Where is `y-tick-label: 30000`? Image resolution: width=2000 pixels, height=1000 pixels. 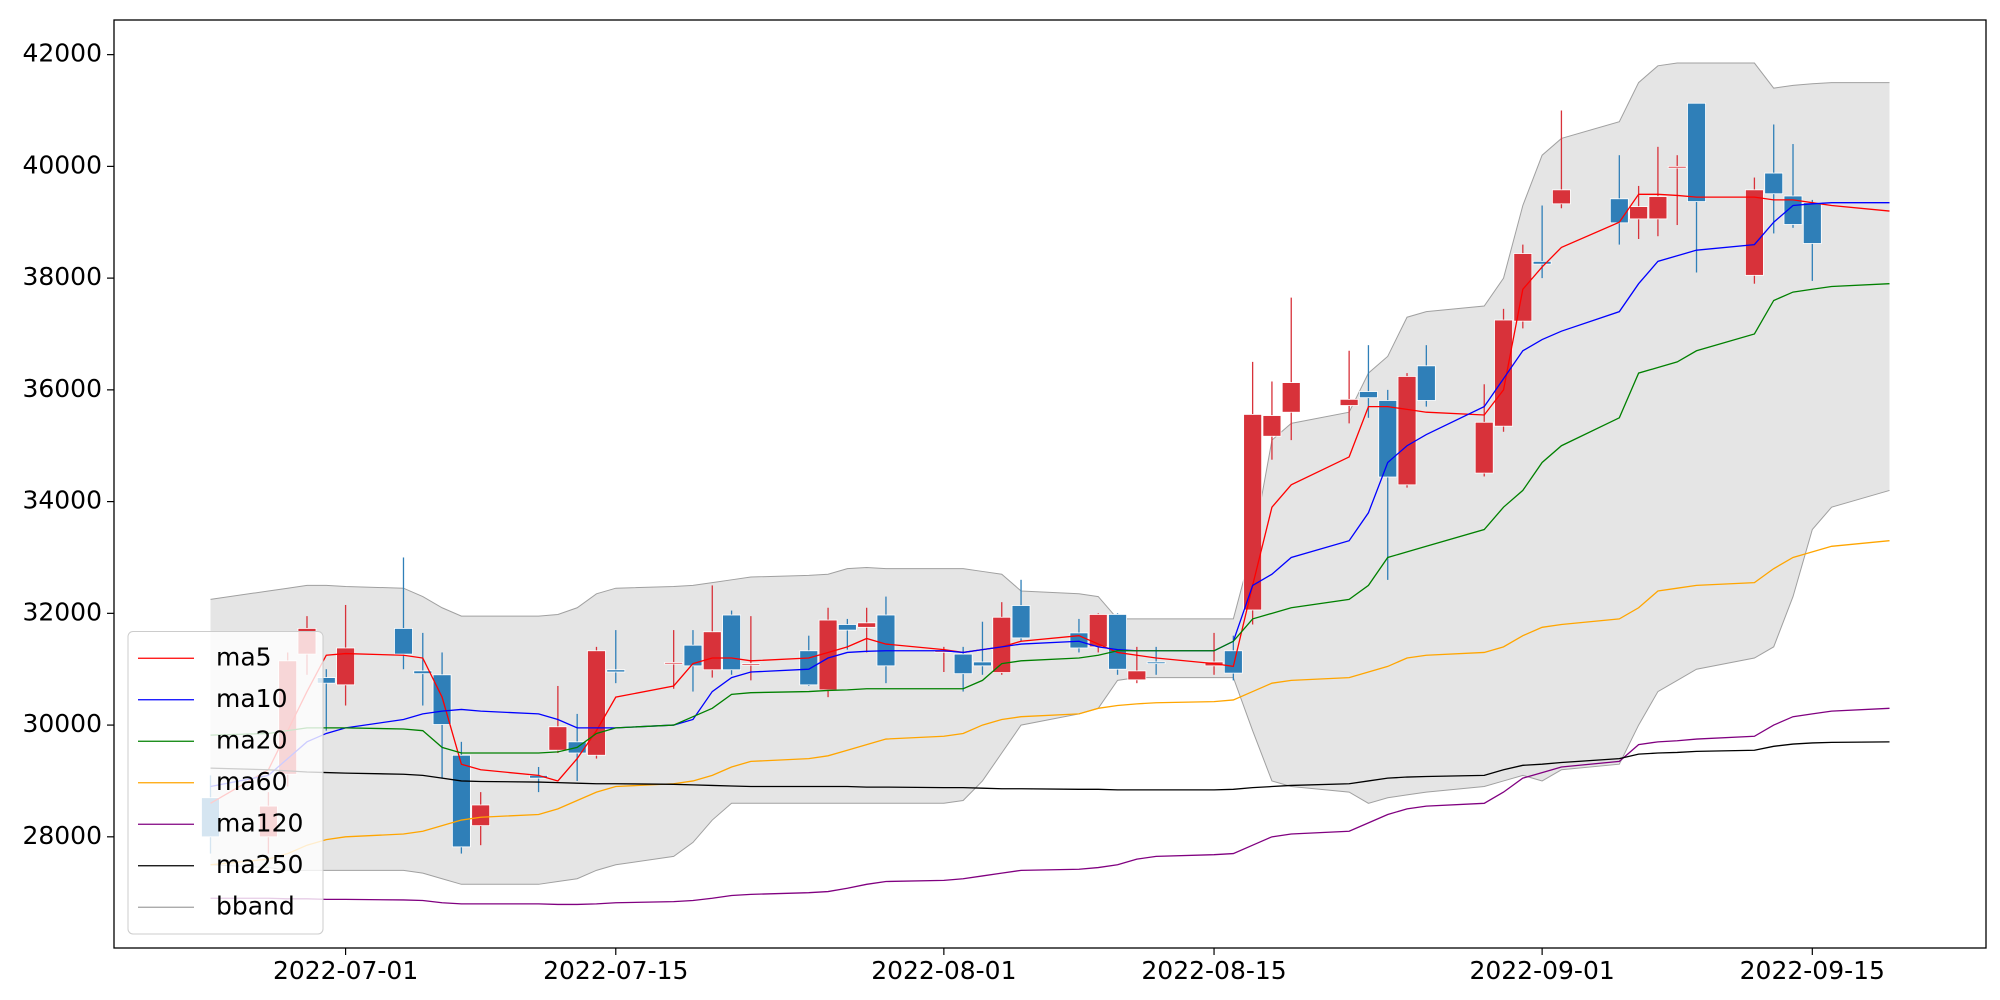
y-tick-label: 30000 is located at coordinates (62, 723).